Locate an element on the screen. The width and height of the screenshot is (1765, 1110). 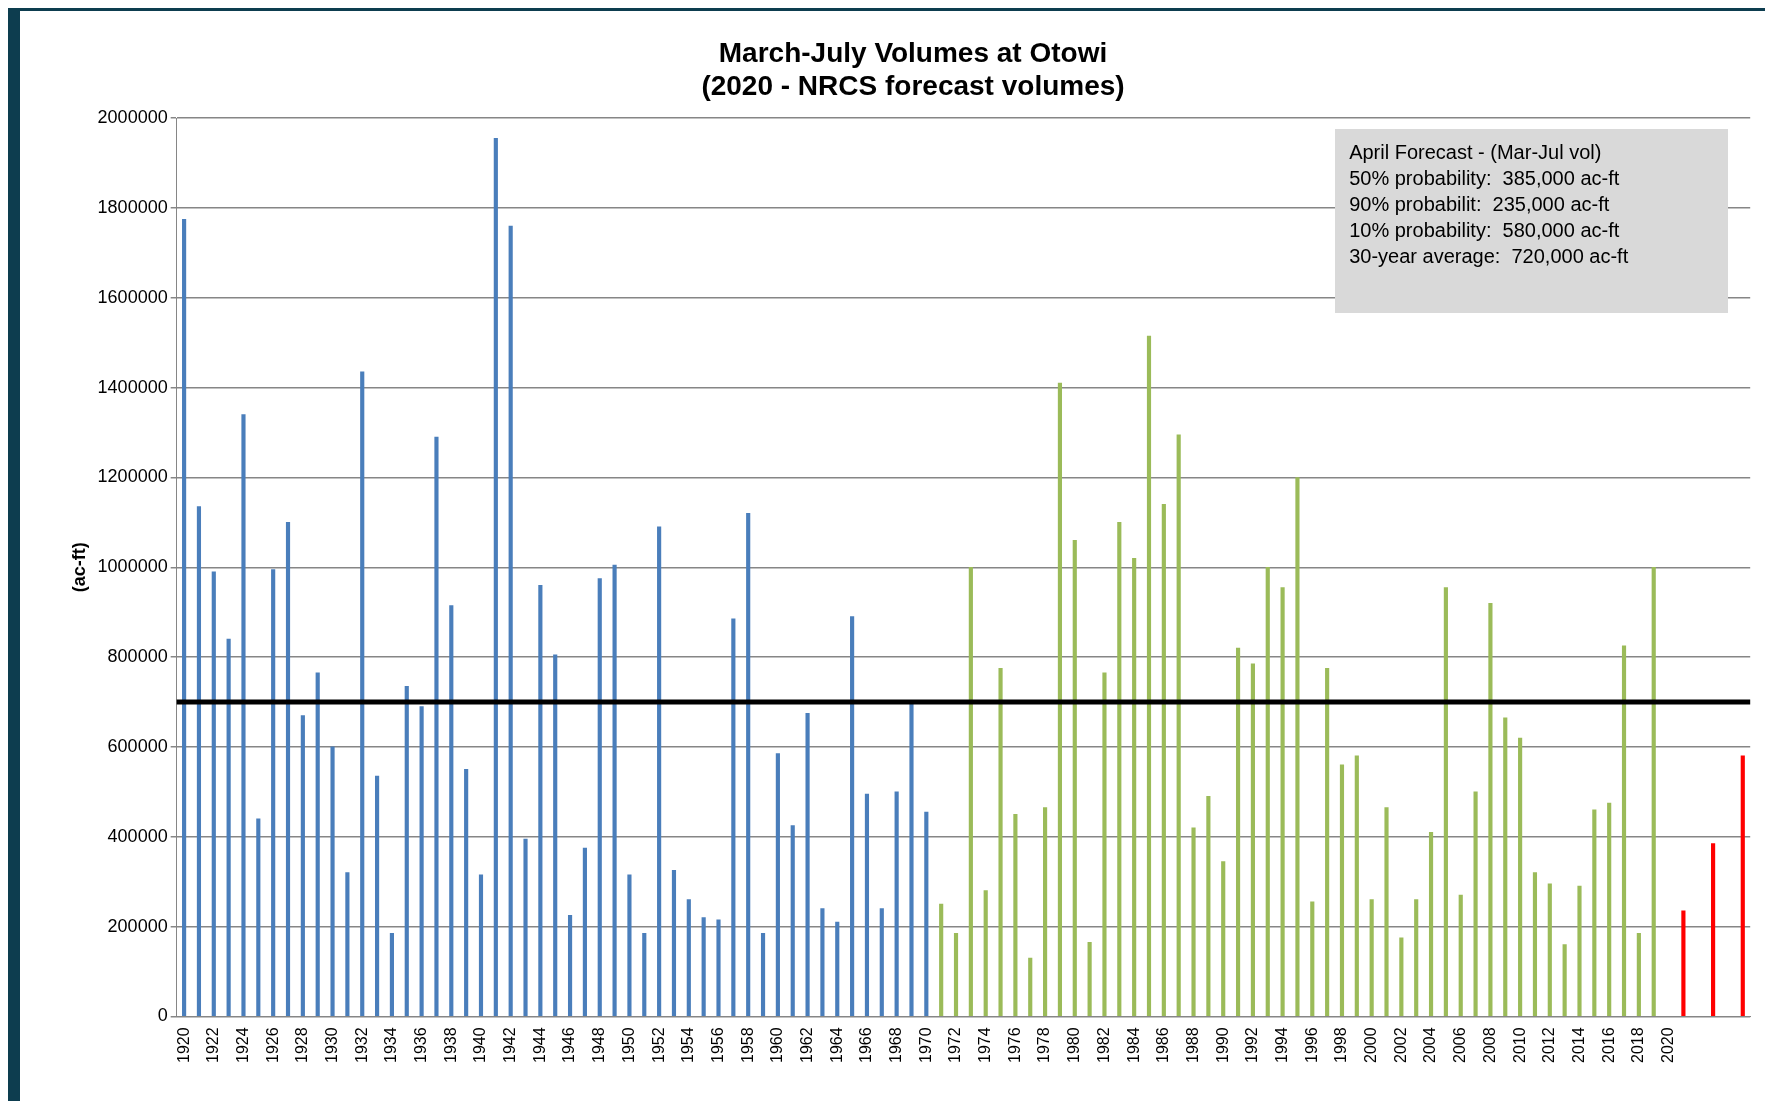
y-tick-label: 2000000 is located at coordinates (132, 117).